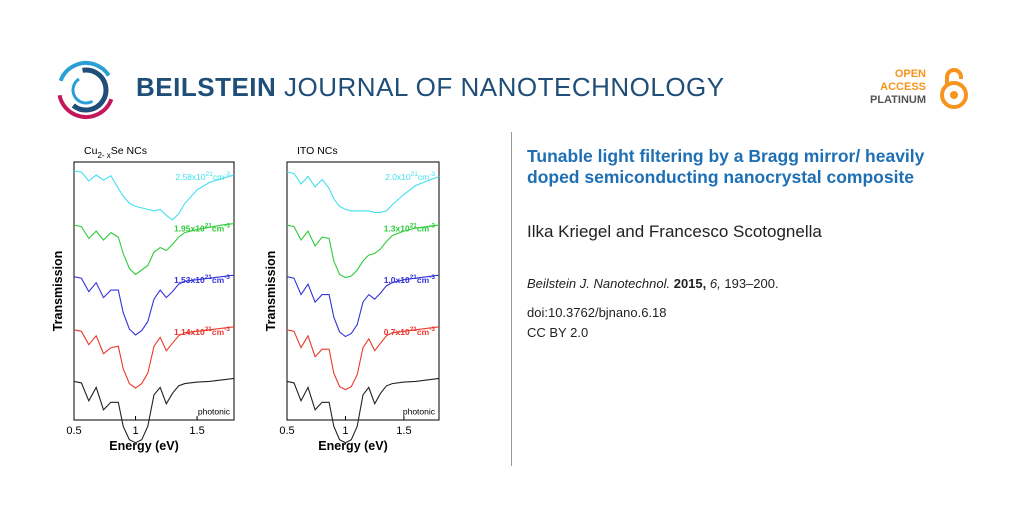 This screenshot has height=512, width=1024. I want to click on series-label-2: 1.95x1021cm-3, so click(202, 228).